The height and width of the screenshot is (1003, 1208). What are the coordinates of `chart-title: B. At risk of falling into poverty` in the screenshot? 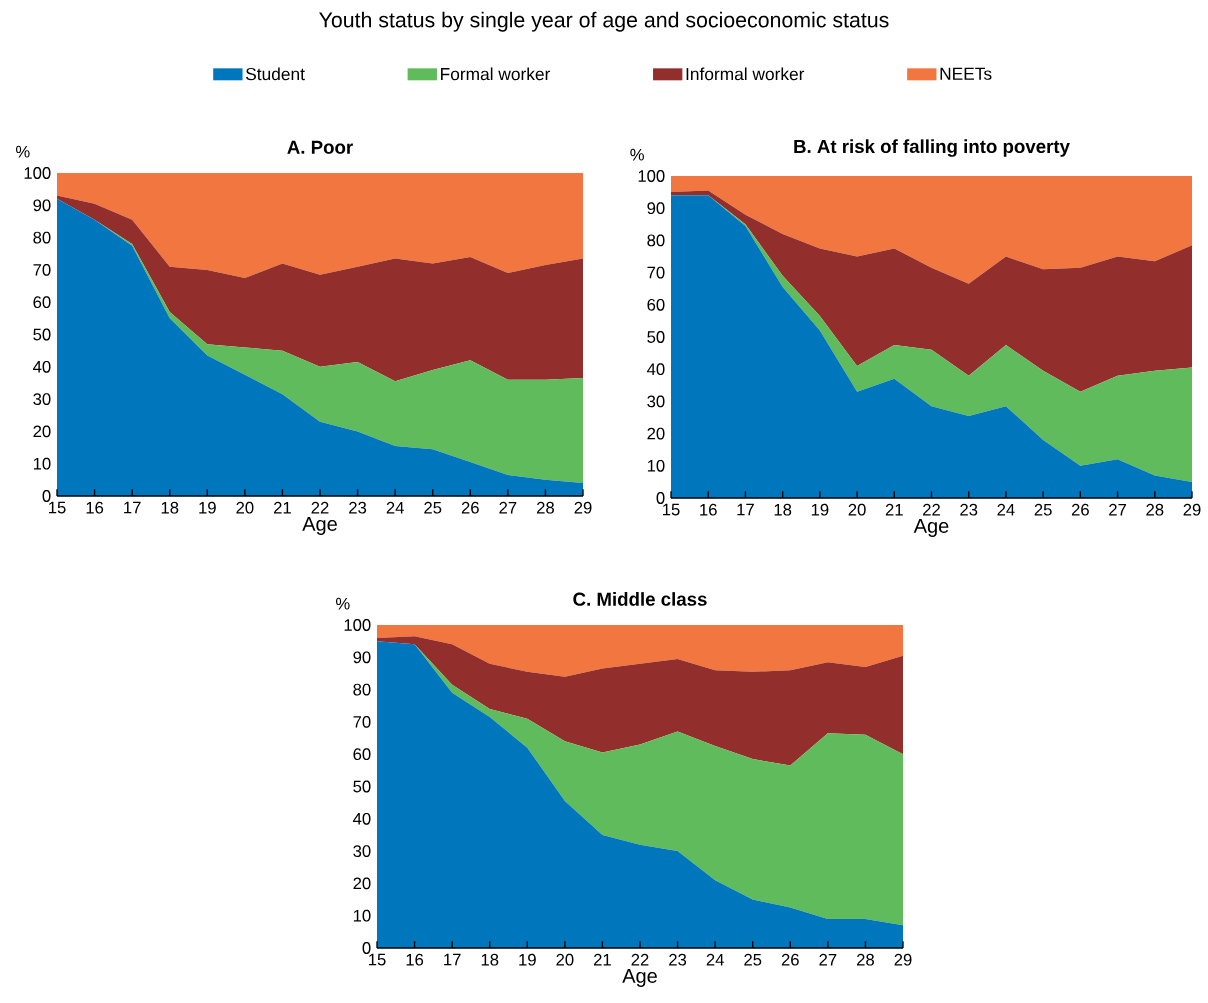 It's located at (932, 148).